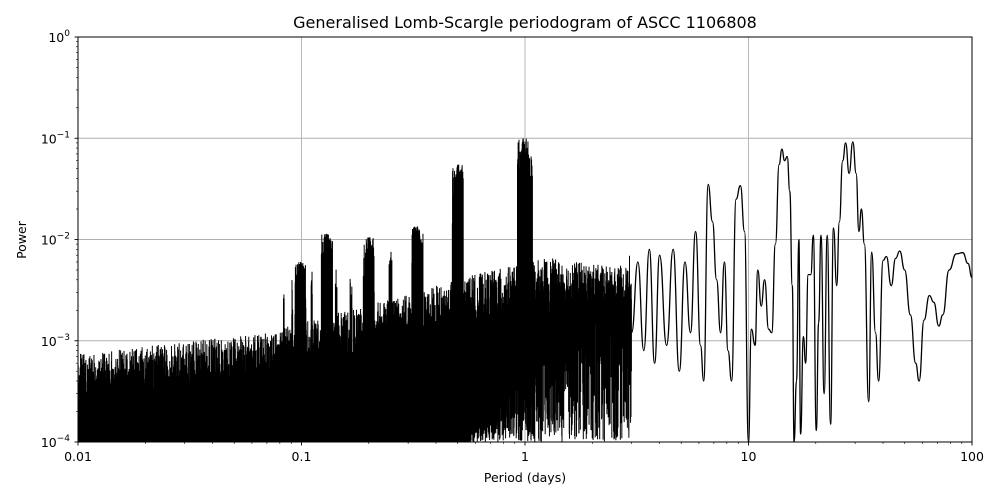  Describe the element at coordinates (972, 456) in the screenshot. I see `x-tick-label: 100` at that location.